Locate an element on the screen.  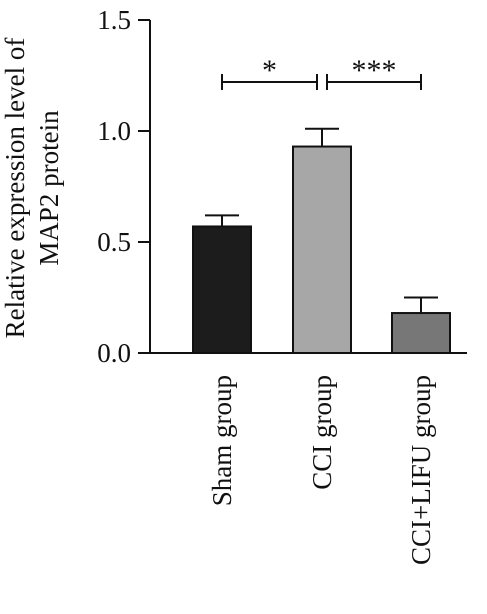
x-category-label: CCI group is located at coordinates (322, 432).